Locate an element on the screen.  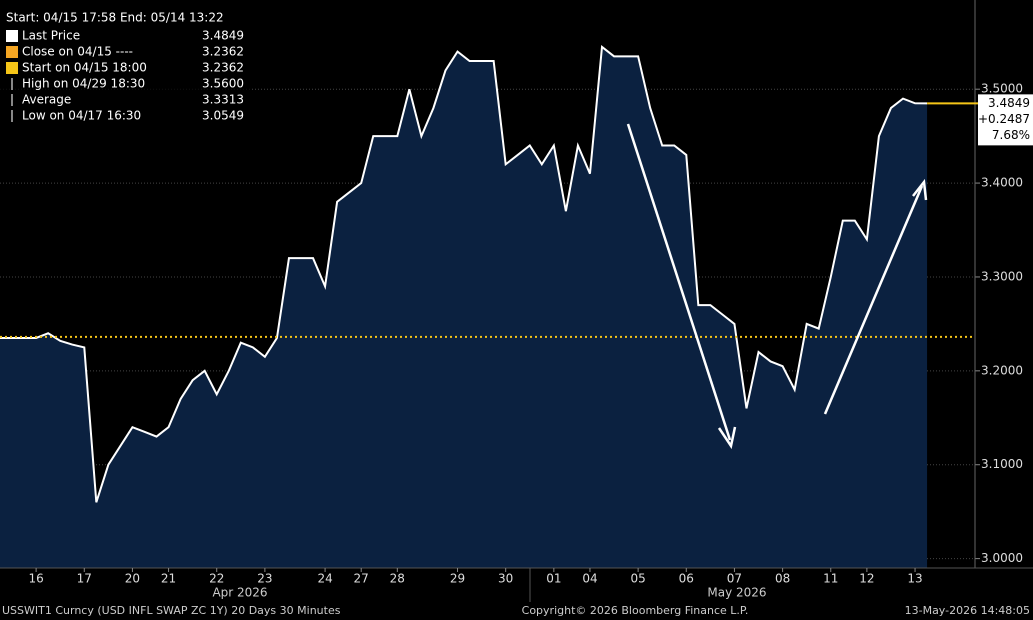
x-tick-label: 01 is located at coordinates (553, 579).